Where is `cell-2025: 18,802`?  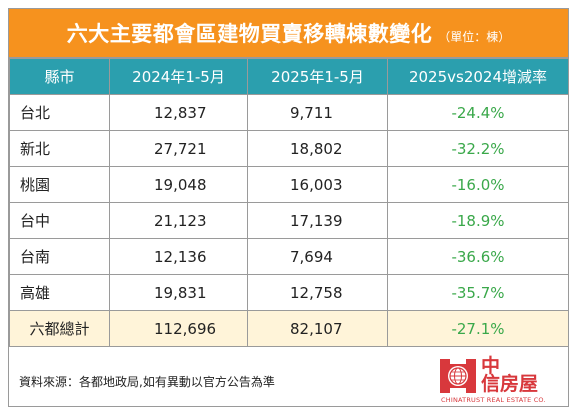
cell-2025: 18,802 is located at coordinates (317, 148).